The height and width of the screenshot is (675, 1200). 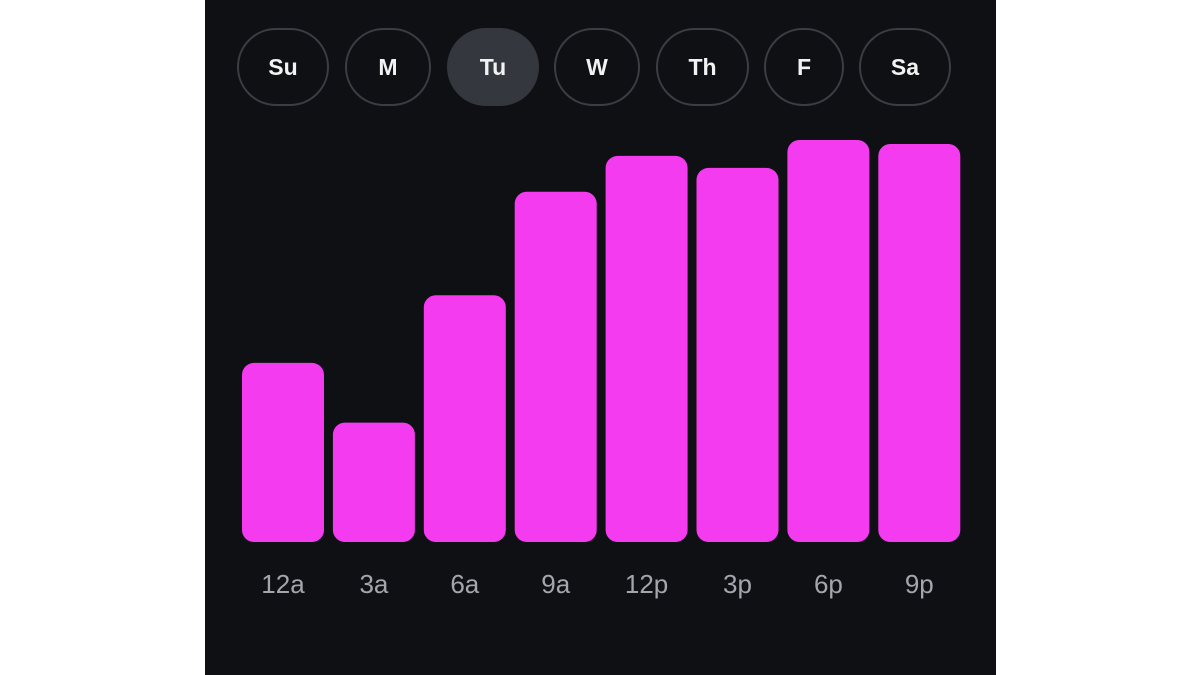 What do you see at coordinates (555, 584) in the screenshot?
I see `x-tick-label: 9a` at bounding box center [555, 584].